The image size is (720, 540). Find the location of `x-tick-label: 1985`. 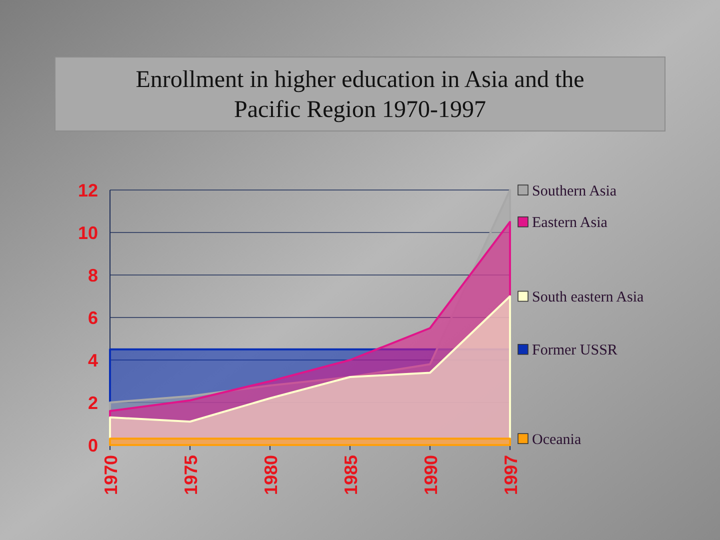

x-tick-label: 1985 is located at coordinates (351, 475).